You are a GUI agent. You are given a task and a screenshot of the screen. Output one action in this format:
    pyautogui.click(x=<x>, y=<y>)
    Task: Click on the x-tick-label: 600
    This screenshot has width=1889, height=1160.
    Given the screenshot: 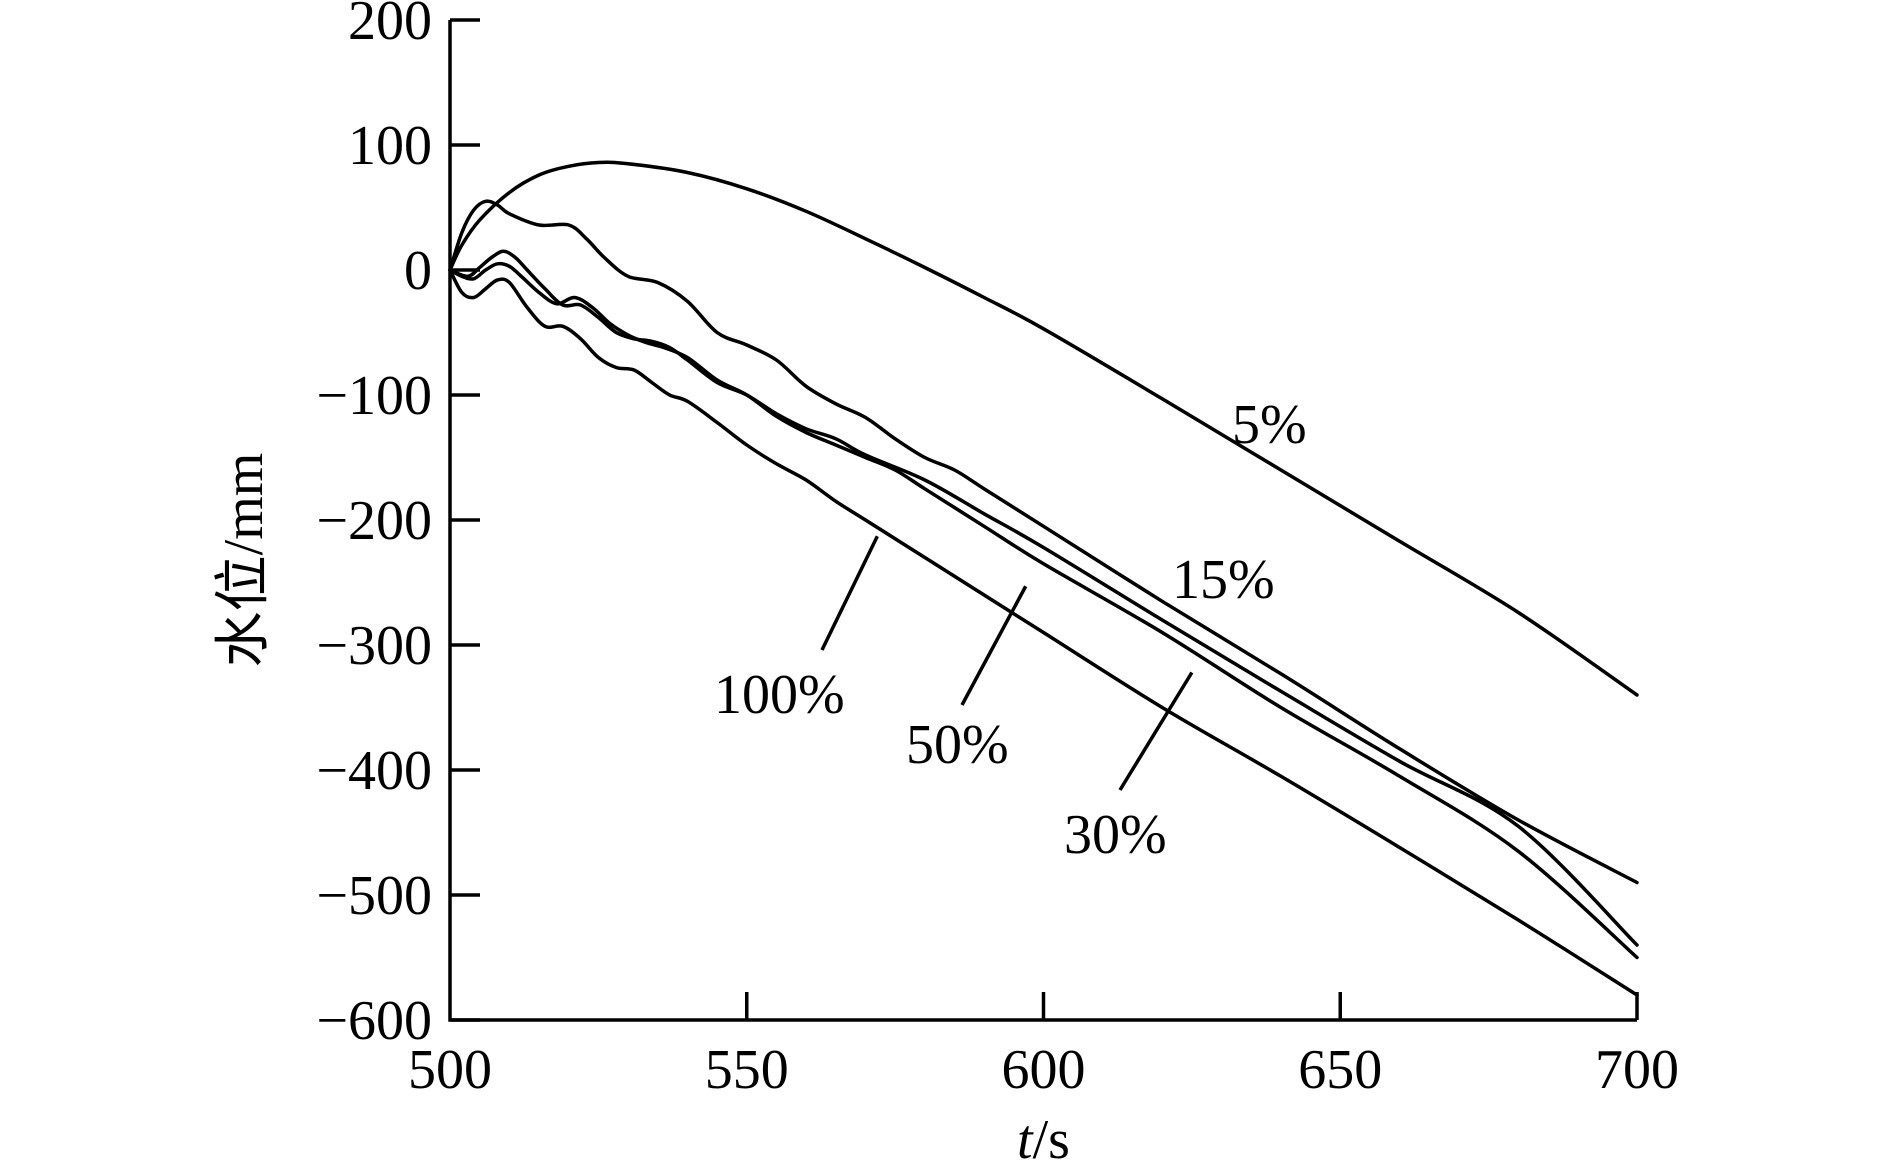 What is the action you would take?
    pyautogui.click(x=1044, y=1070)
    